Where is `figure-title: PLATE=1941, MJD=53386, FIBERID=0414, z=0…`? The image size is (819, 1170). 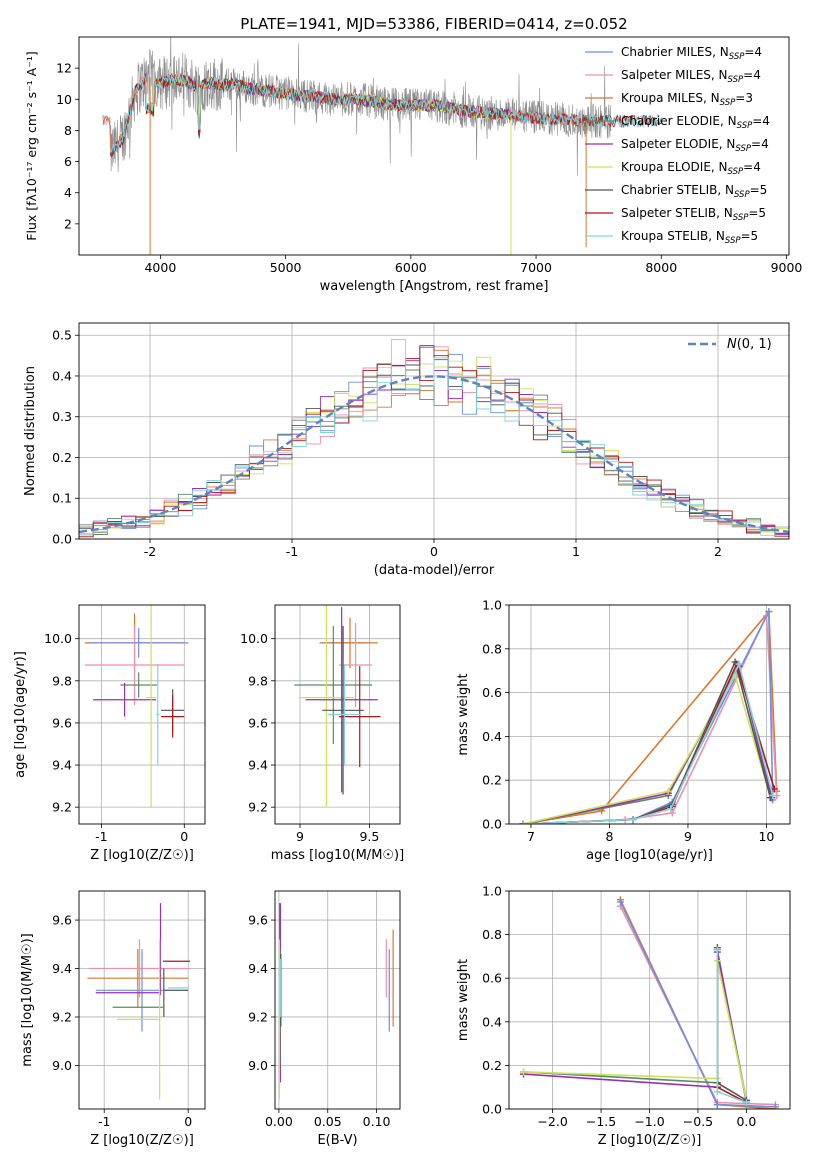
figure-title: PLATE=1941, MJD=53386, FIBERID=0414, z=0… is located at coordinates (433, 24).